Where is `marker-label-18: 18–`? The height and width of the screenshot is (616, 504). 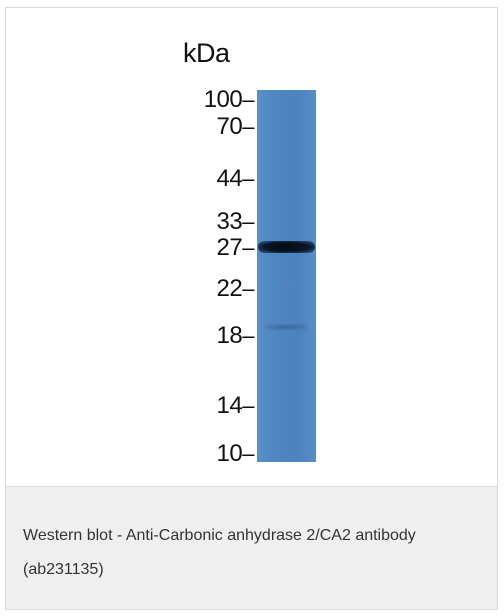
marker-label-18: 18– is located at coordinates (235, 335).